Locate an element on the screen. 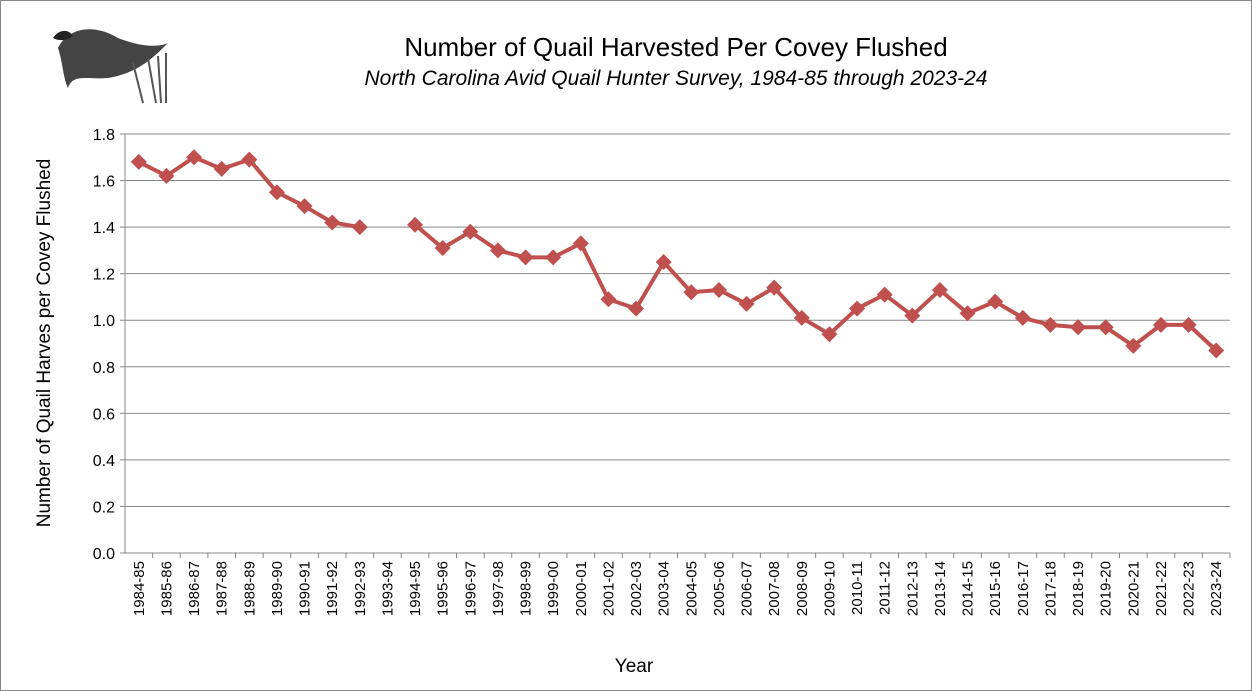 The height and width of the screenshot is (691, 1252). x-tick-label: 2003-04 is located at coordinates (664, 588).